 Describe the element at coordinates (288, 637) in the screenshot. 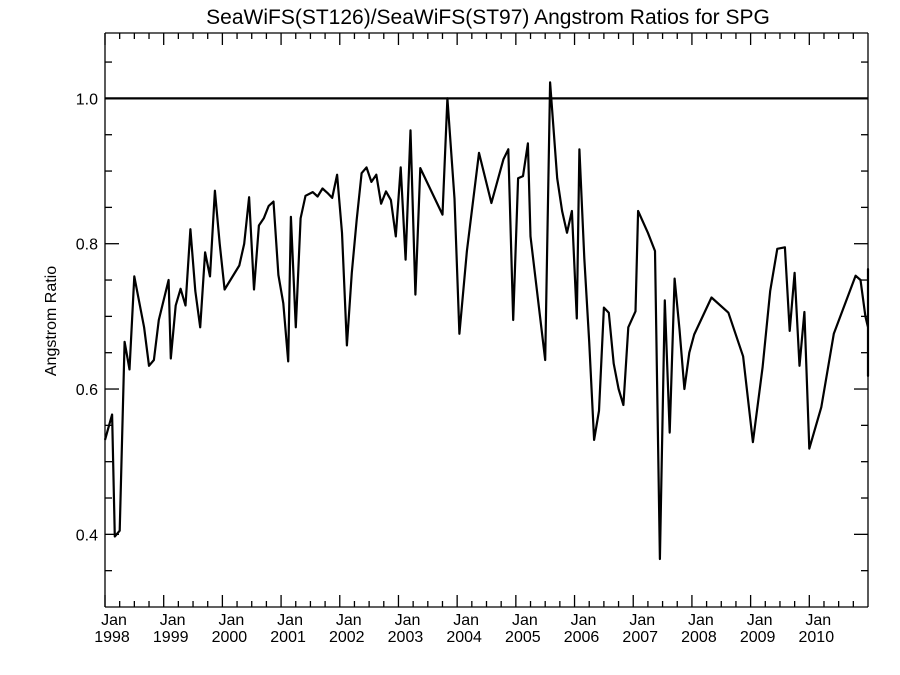

I see `x-tick-label-year: 2001` at that location.